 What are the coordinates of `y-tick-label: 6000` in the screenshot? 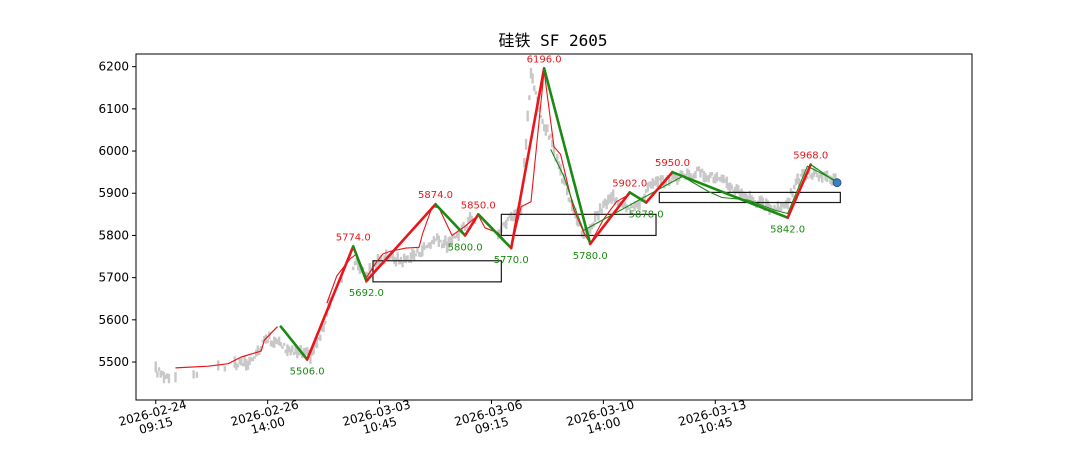 It's located at (113, 151).